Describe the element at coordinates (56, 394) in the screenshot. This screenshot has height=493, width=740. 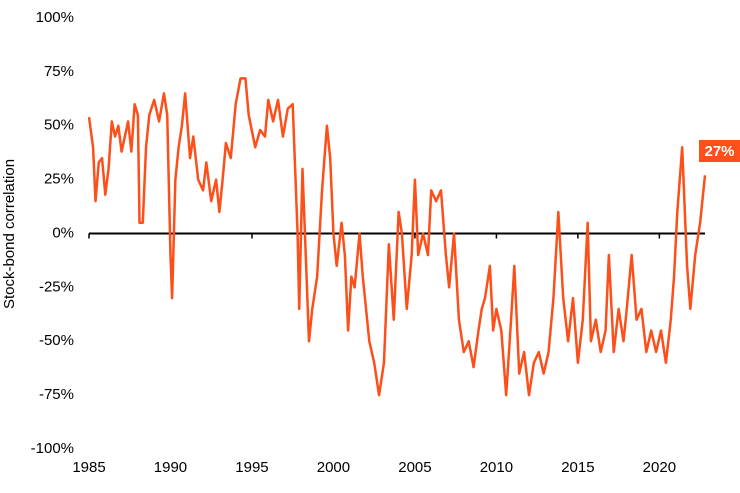
I see `y-tick-label: -75%` at that location.